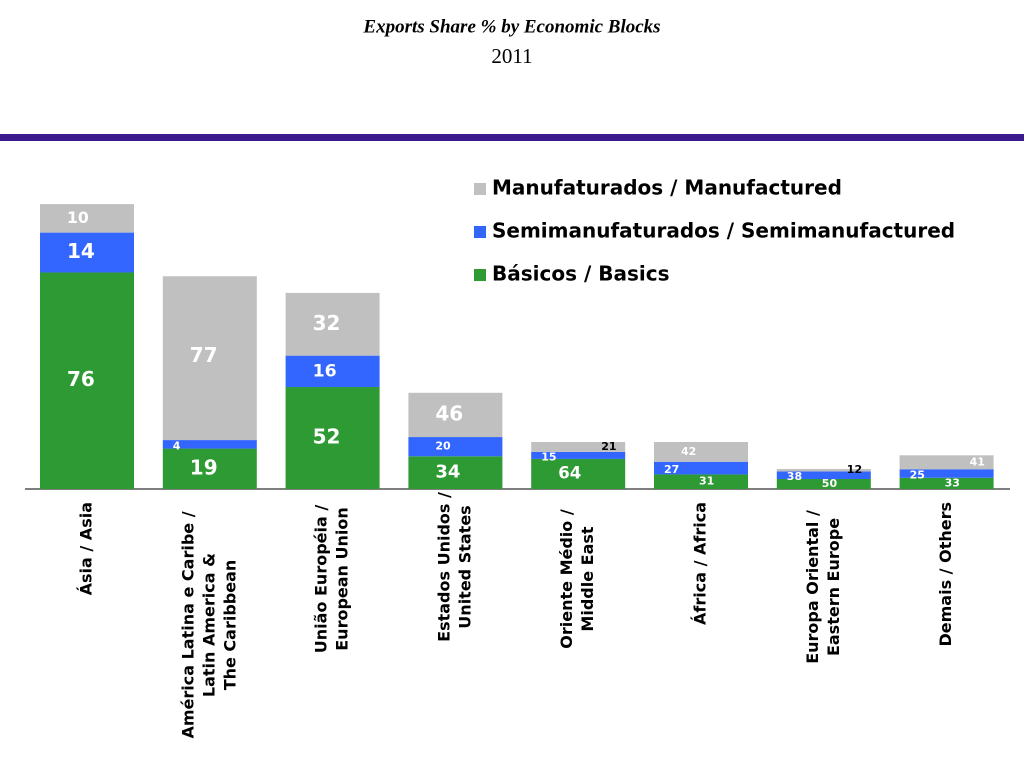  Describe the element at coordinates (977, 461) in the screenshot. I see `data-label: 41` at that location.